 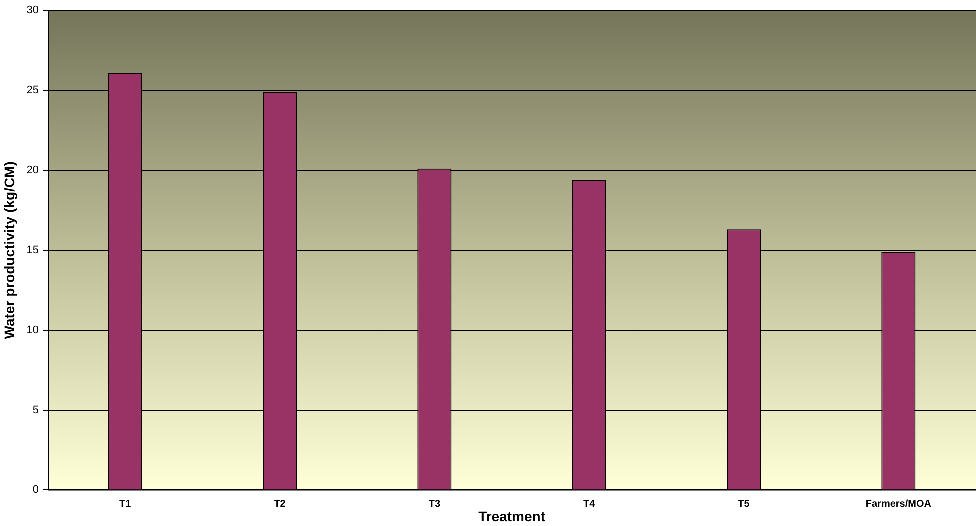 I want to click on x-tick-label: T1, so click(x=126, y=504).